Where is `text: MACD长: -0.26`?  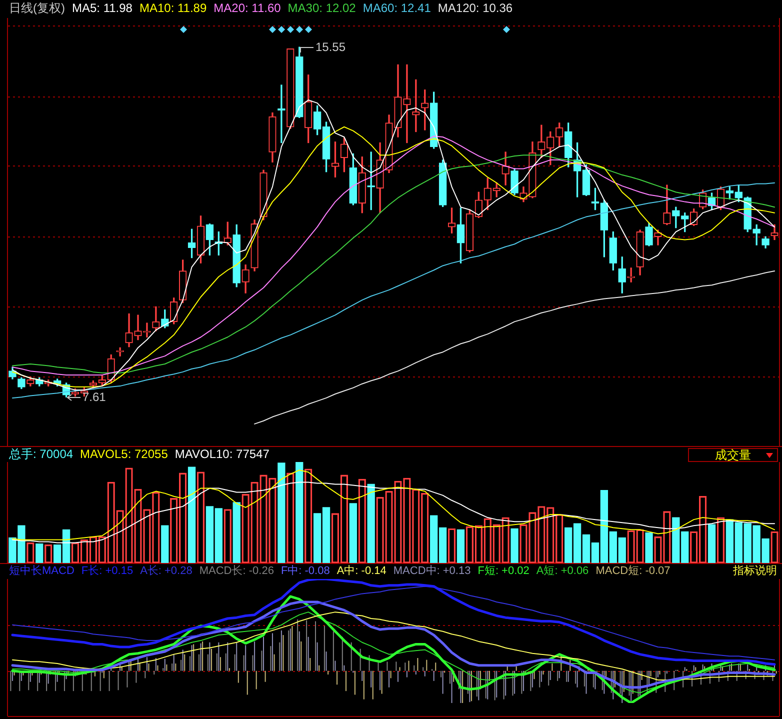 text: MACD长: -0.26 is located at coordinates (236, 571).